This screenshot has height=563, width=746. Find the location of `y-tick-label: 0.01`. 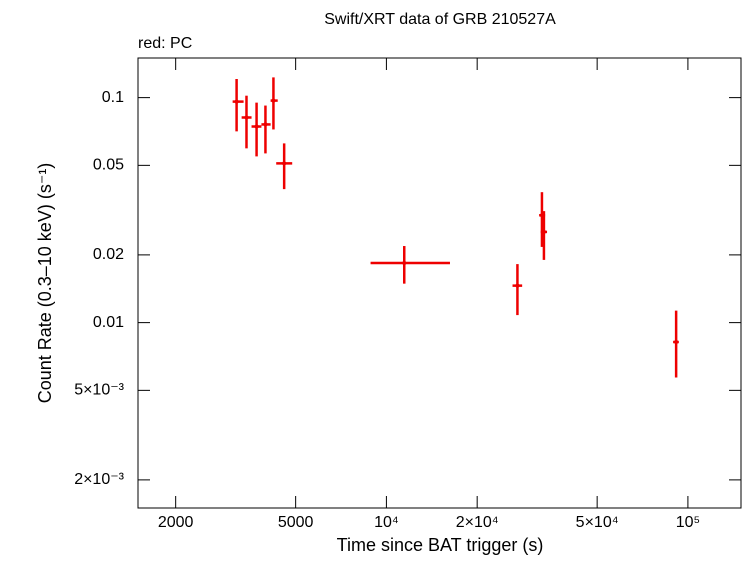

y-tick-label: 0.01 is located at coordinates (108, 322).